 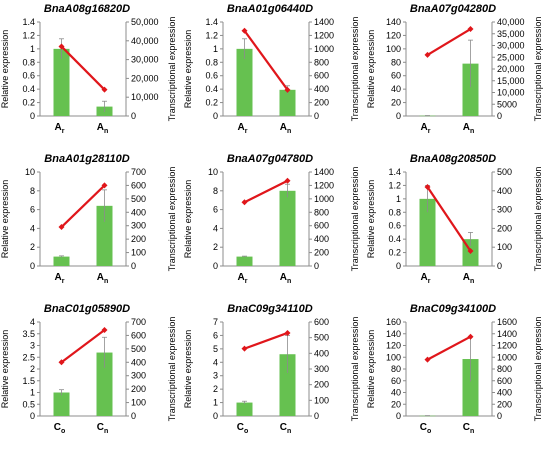 What do you see at coordinates (145, 22) in the screenshot?
I see `right-tick-label: 50,000` at bounding box center [145, 22].